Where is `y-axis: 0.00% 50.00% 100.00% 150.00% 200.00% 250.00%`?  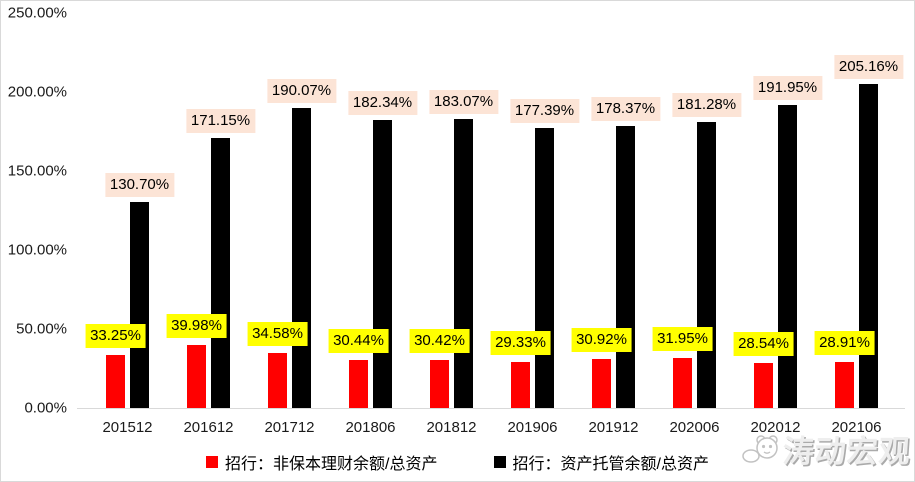 y-axis: 0.00% 50.00% 100.00% 150.00% 200.00% 250.00% is located at coordinates (35, 211).